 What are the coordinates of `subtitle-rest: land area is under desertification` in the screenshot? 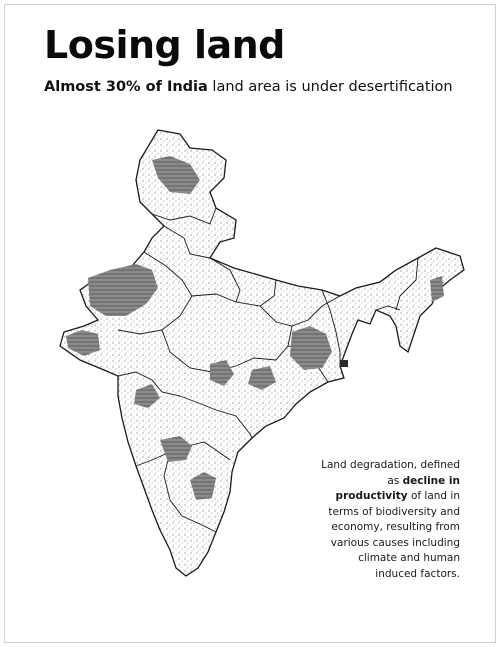 It's located at (330, 87).